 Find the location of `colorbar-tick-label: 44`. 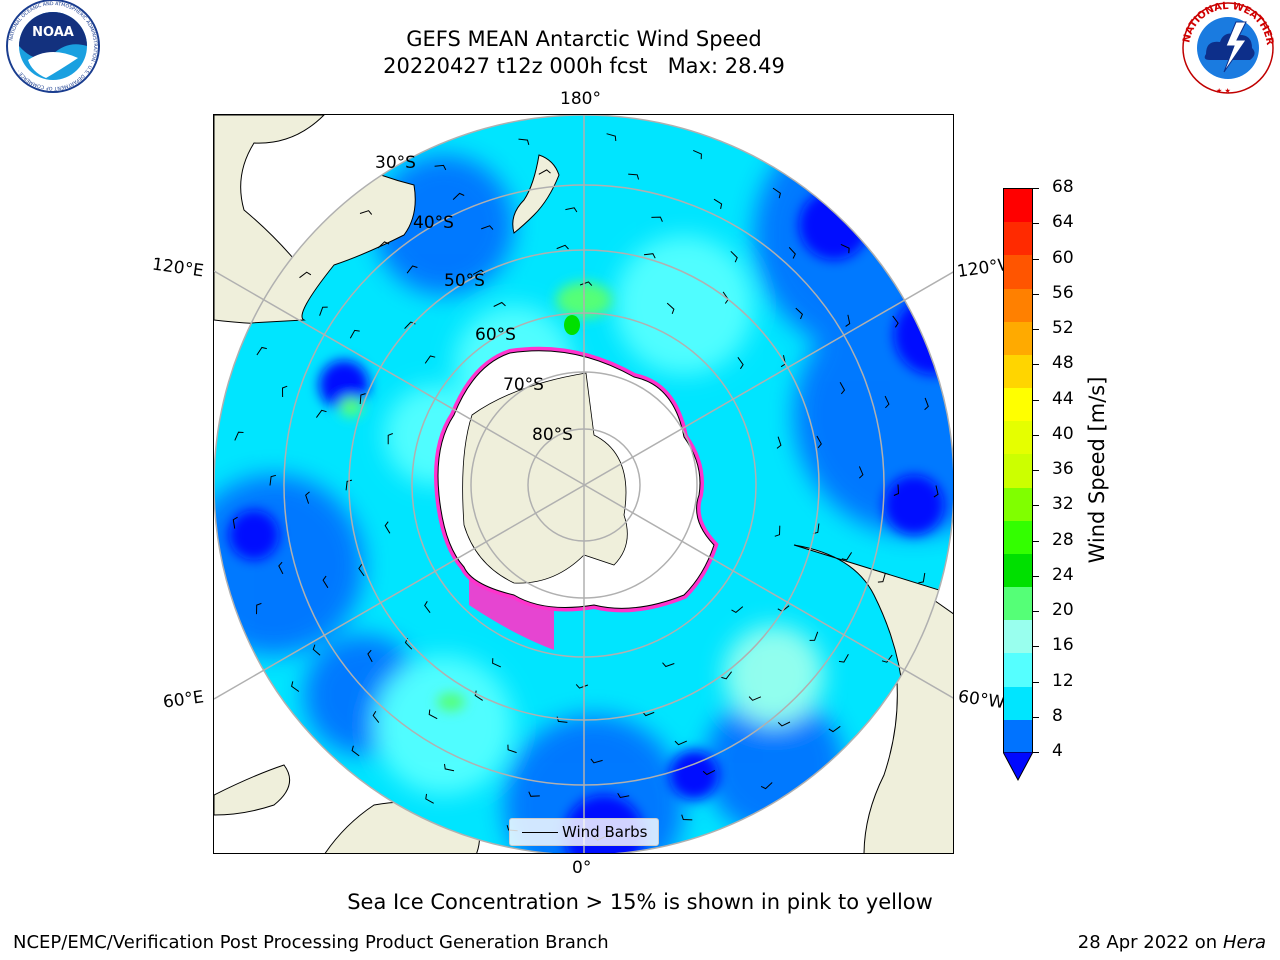

colorbar-tick-label: 44 is located at coordinates (1063, 398).